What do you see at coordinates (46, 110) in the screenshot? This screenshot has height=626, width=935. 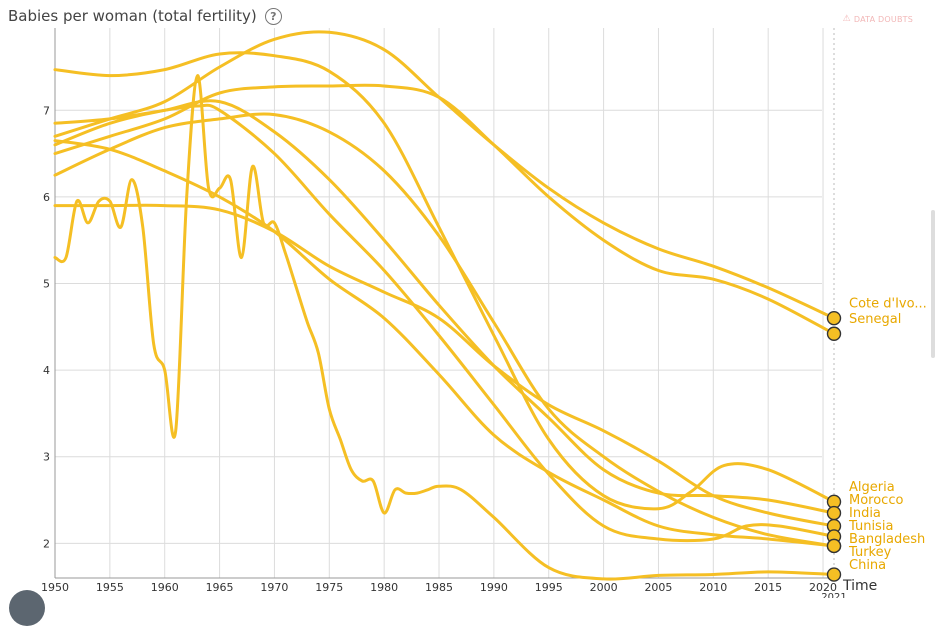 I see `y-tick-label: 7` at bounding box center [46, 110].